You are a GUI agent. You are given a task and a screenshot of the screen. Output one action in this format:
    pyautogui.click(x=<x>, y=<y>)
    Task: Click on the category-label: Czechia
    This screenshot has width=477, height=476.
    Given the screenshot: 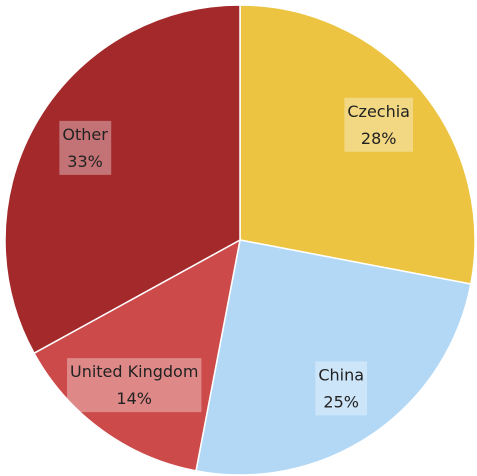 What is the action you would take?
    pyautogui.click(x=378, y=111)
    